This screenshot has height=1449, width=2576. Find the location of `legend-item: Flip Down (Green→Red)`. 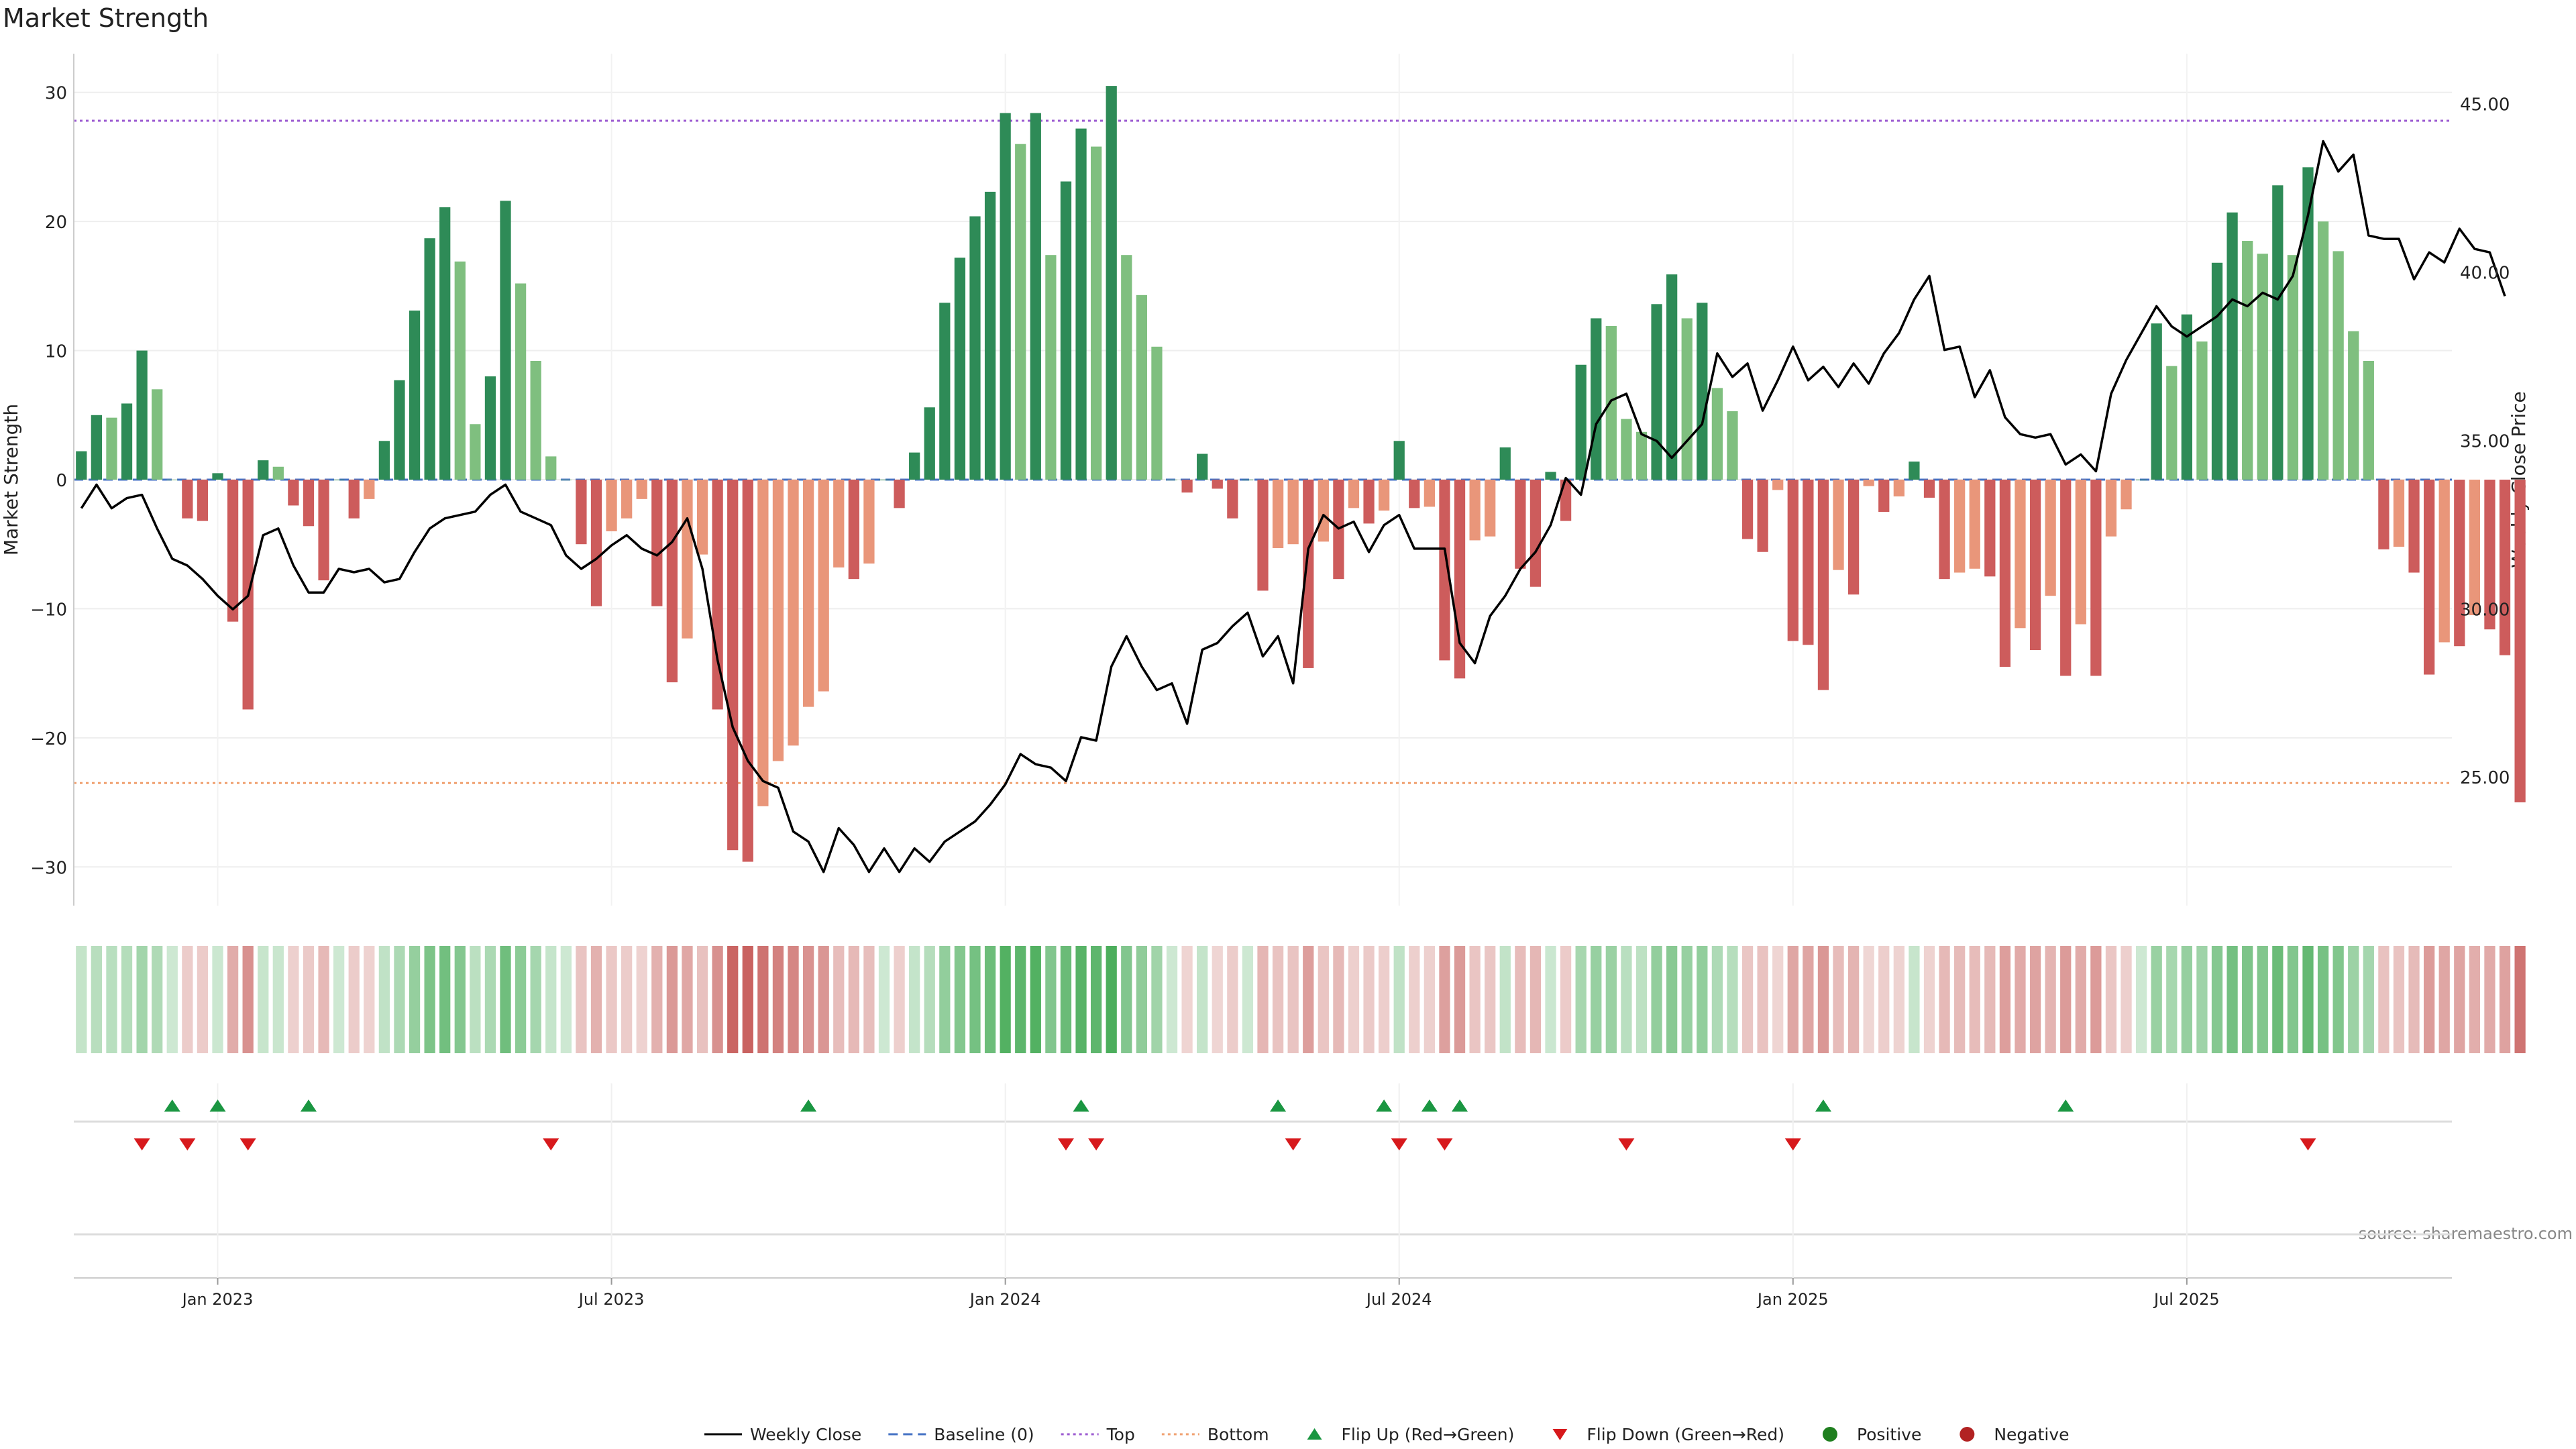

legend-item: Flip Down (Green→Red) is located at coordinates (1668, 1434).